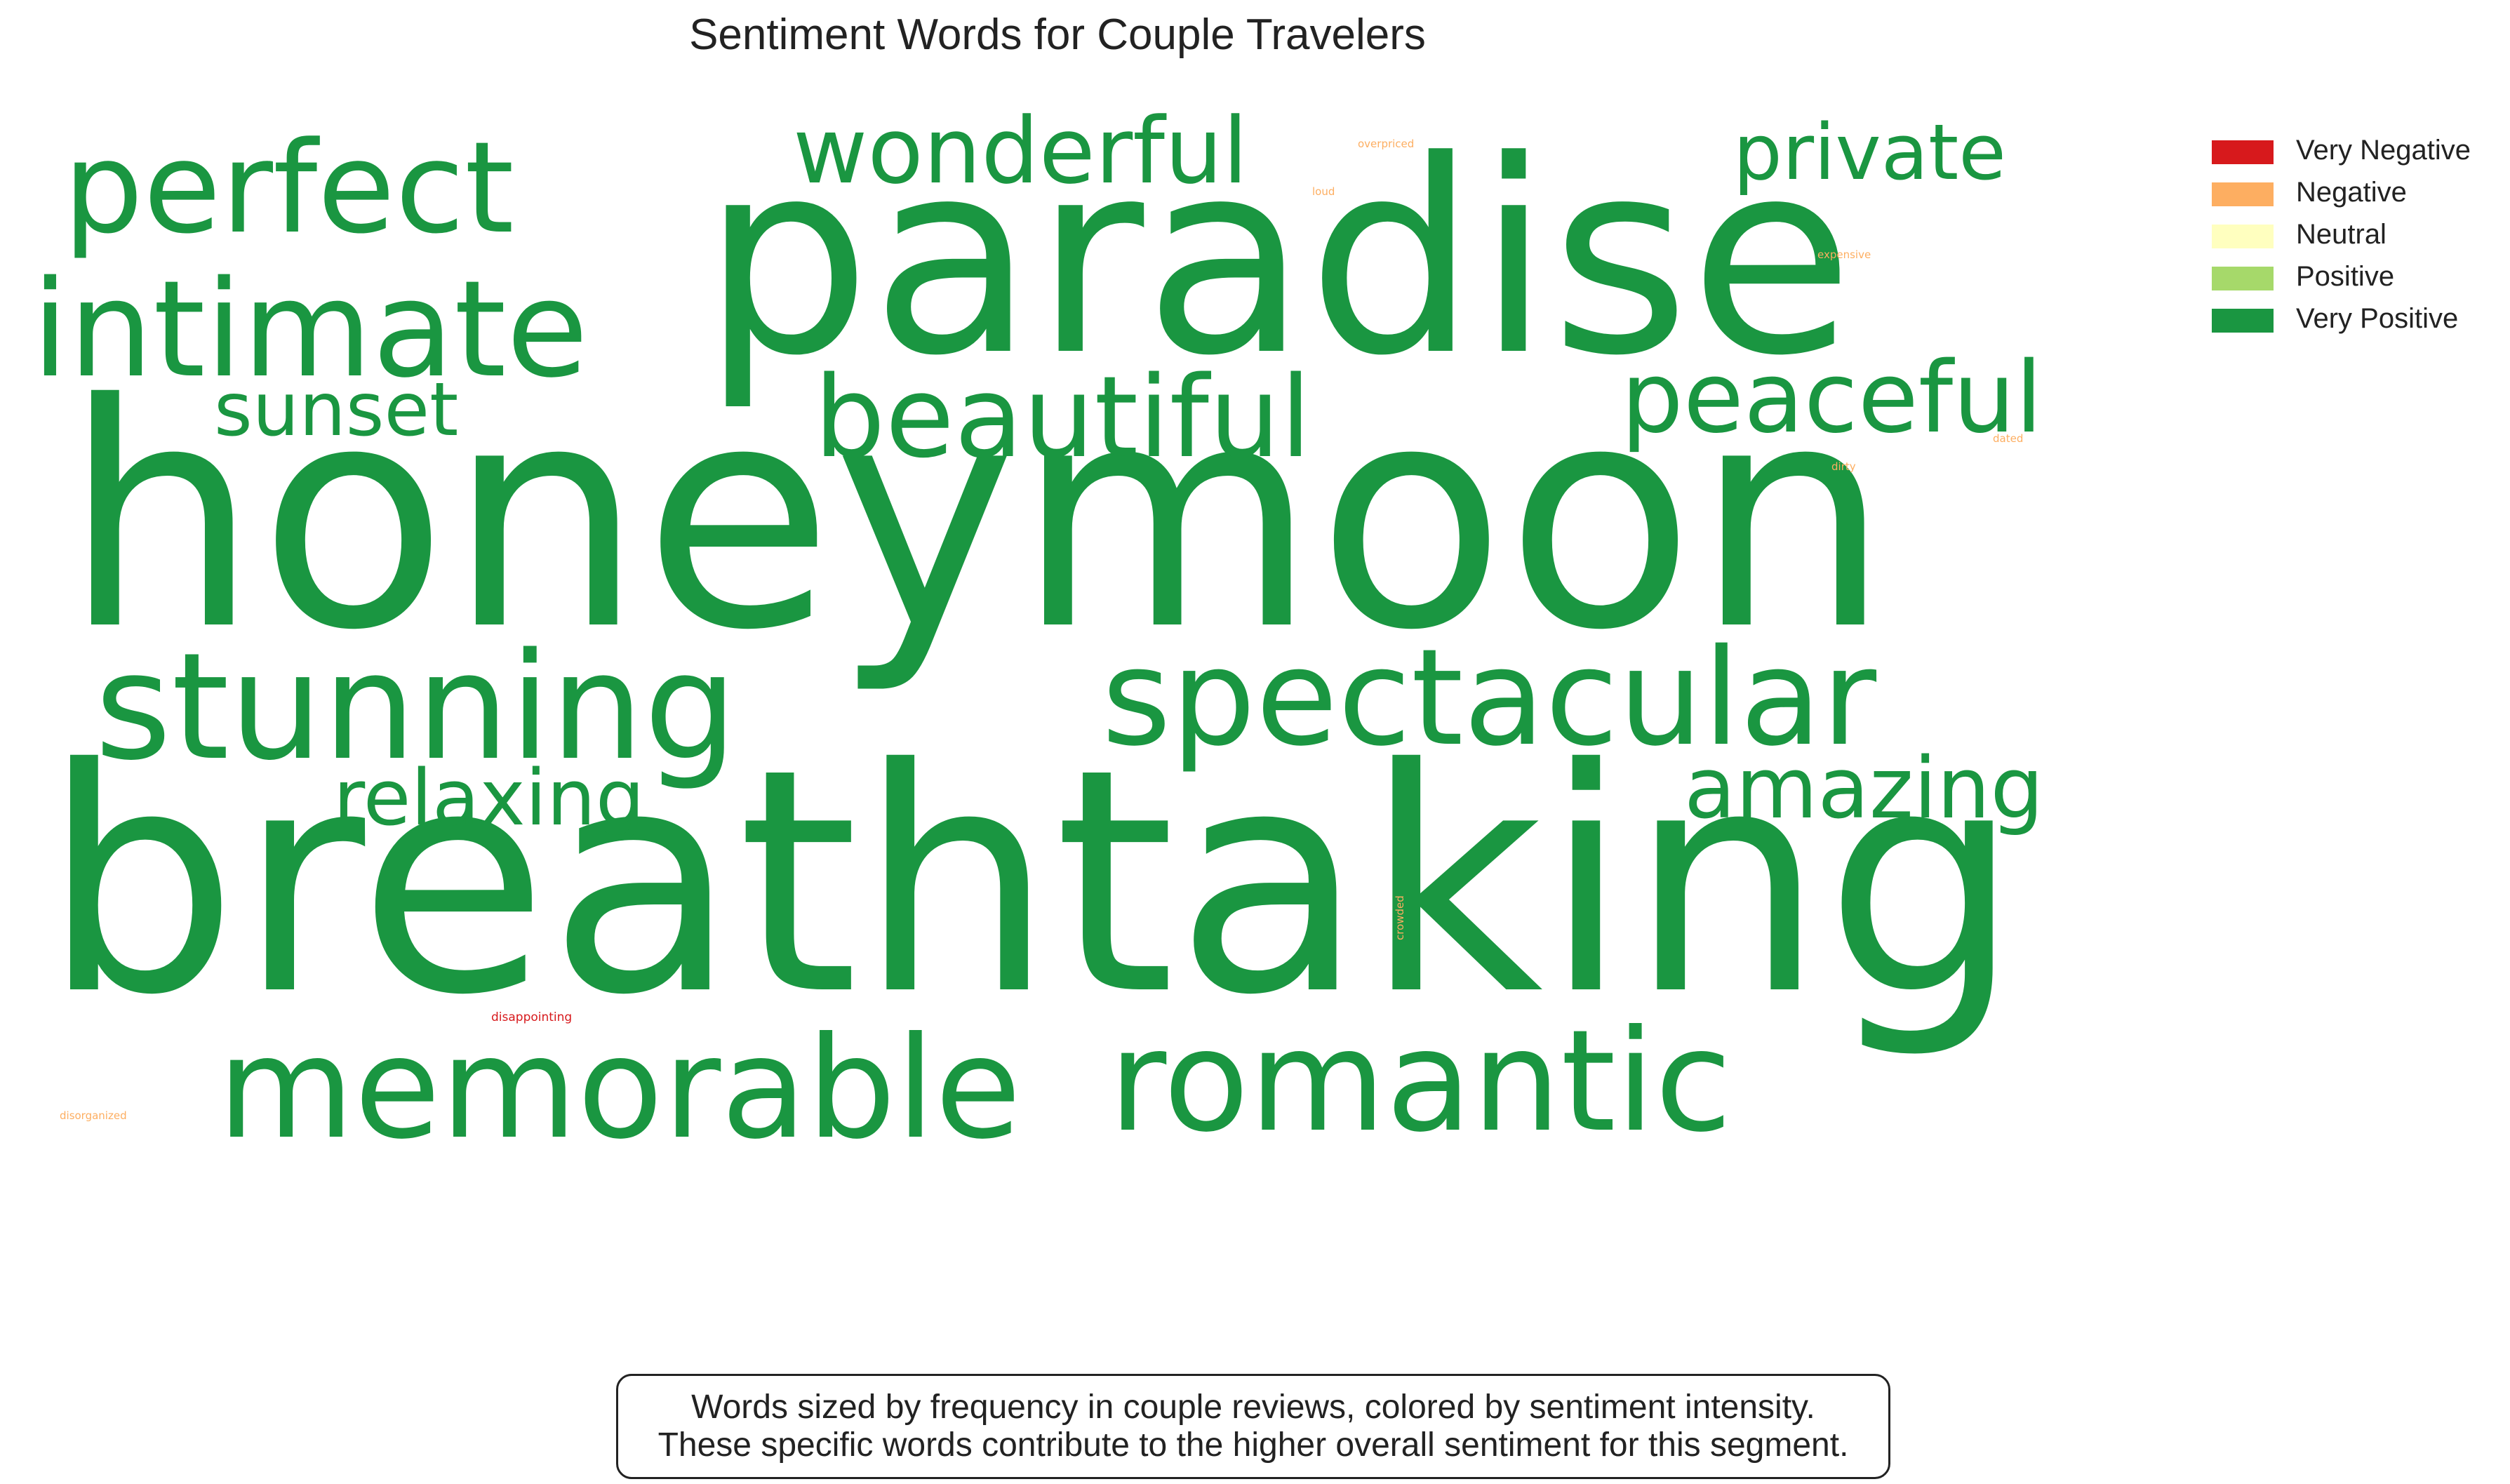 The width and height of the screenshot is (2510, 1484). Describe the element at coordinates (336, 410) in the screenshot. I see `word-sunset: sunset` at that location.